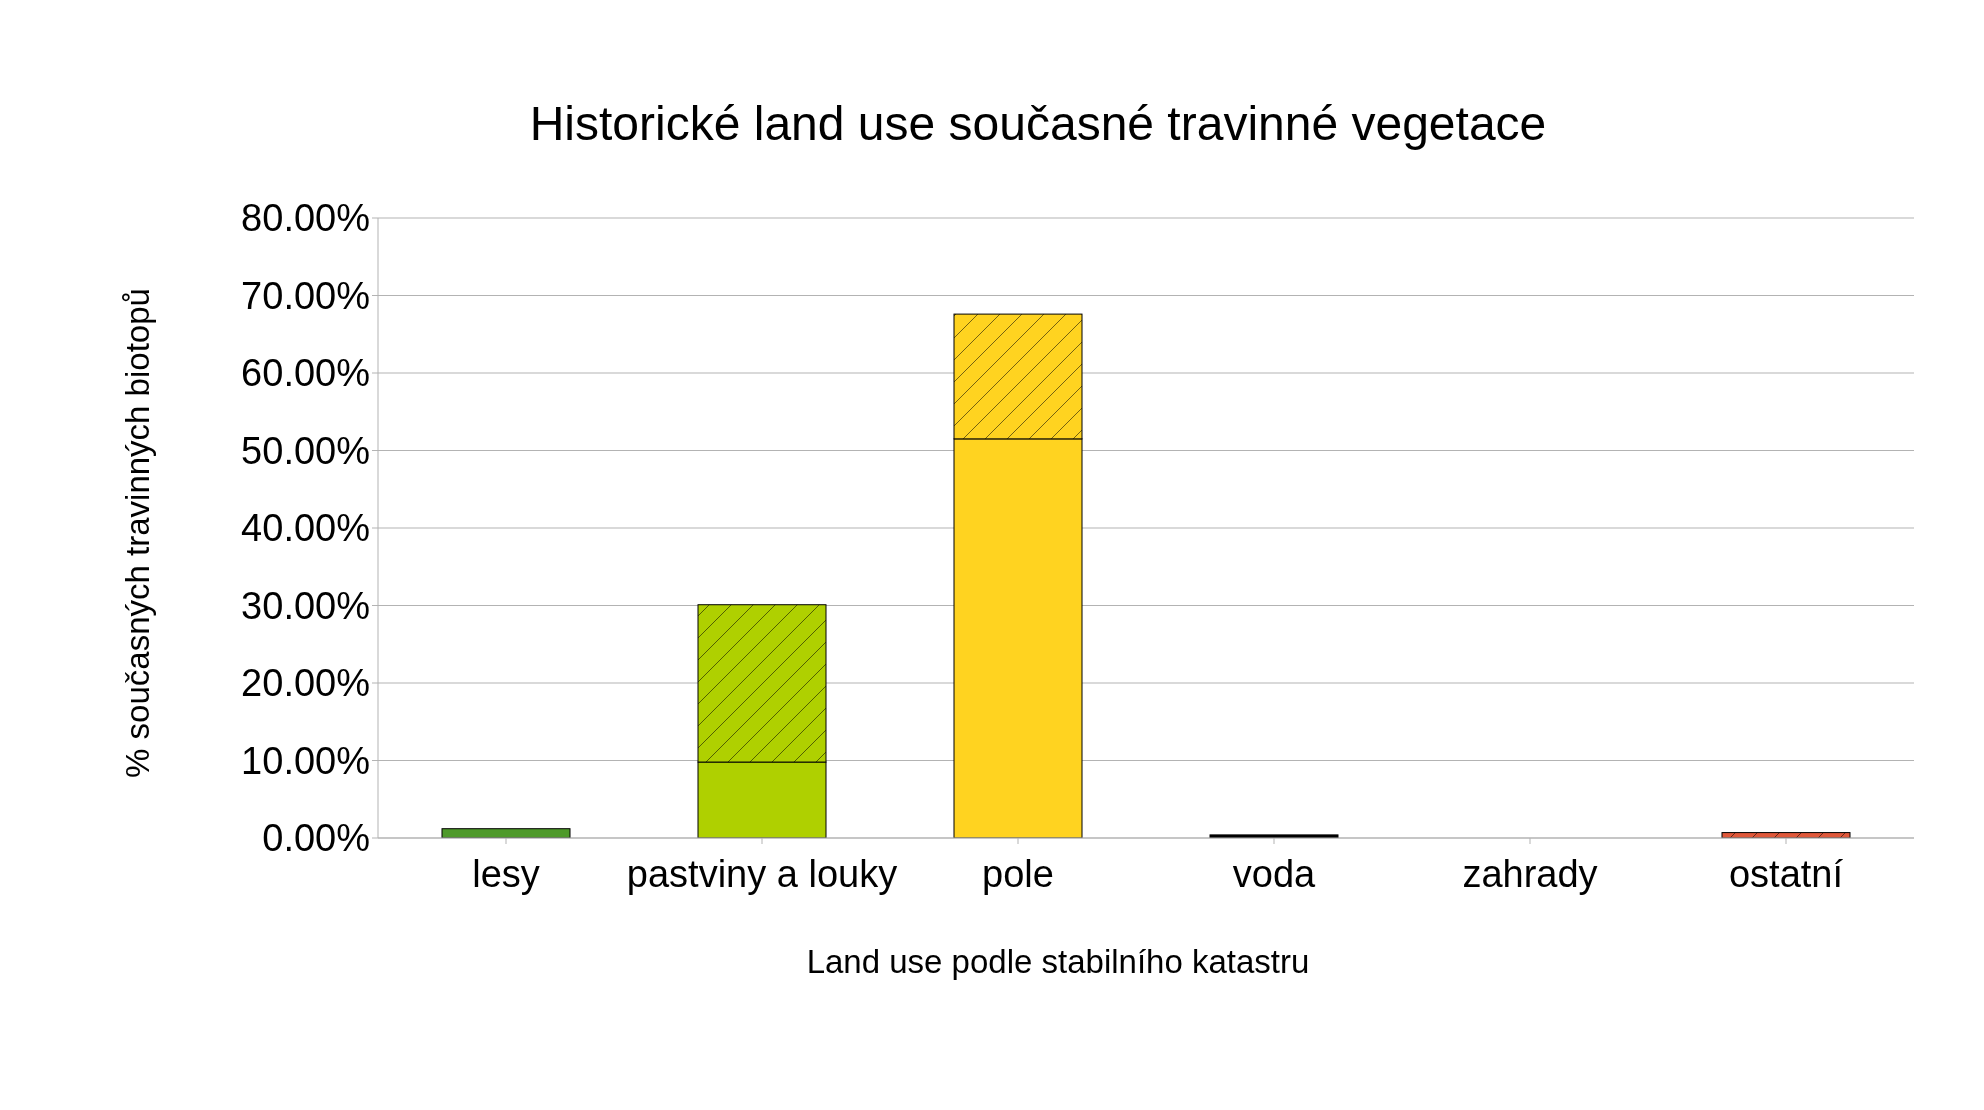 This screenshot has width=1984, height=1110. Describe the element at coordinates (506, 833) in the screenshot. I see `bar` at that location.